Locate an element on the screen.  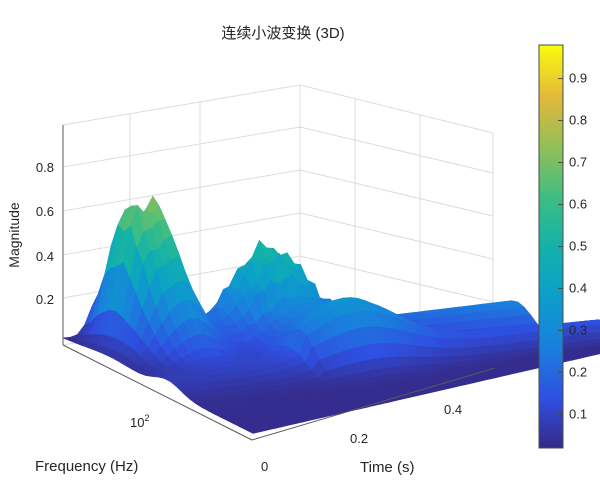
colorbar: 0.1 0.2 0.3 0.4 0.5 0.6 0.7 0.8 0.9 is located at coordinates (562, 246).